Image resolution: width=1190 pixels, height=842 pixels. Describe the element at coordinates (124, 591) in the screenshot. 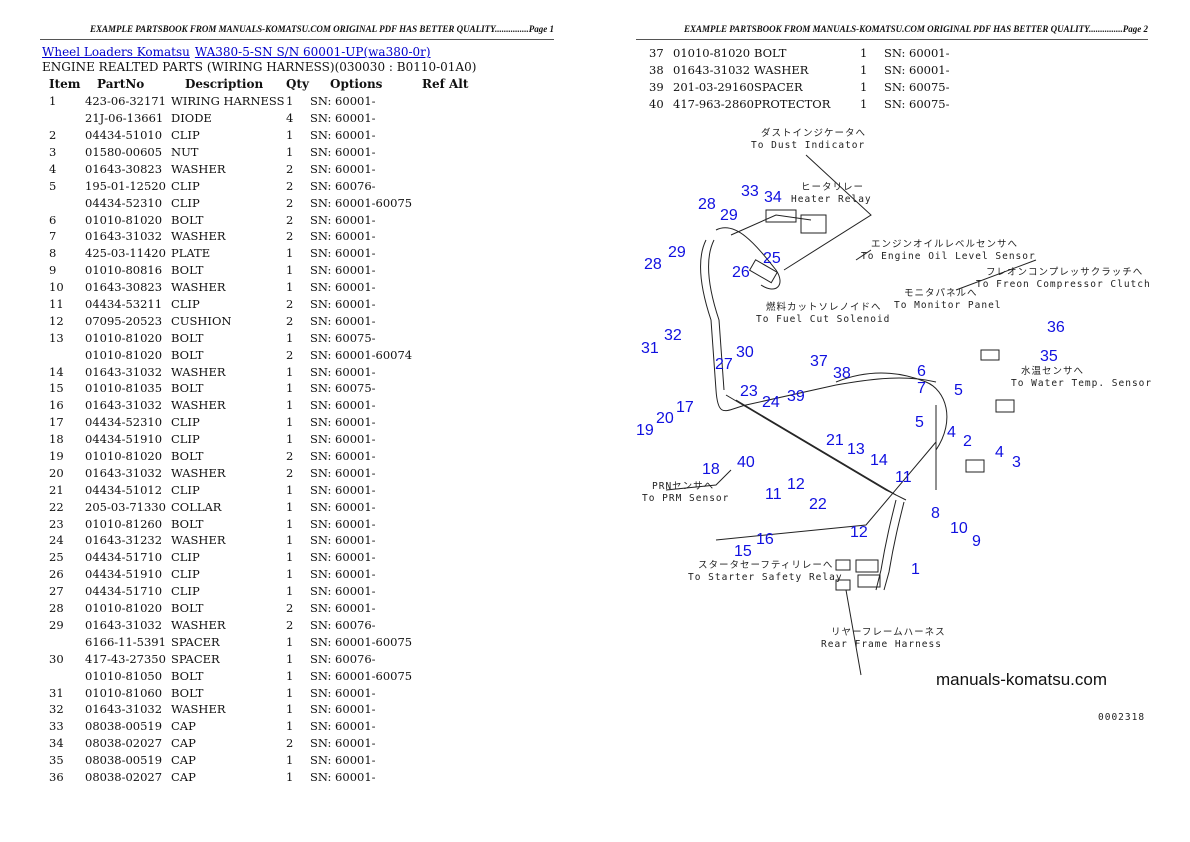

I see `part-number: 04434-51710` at that location.